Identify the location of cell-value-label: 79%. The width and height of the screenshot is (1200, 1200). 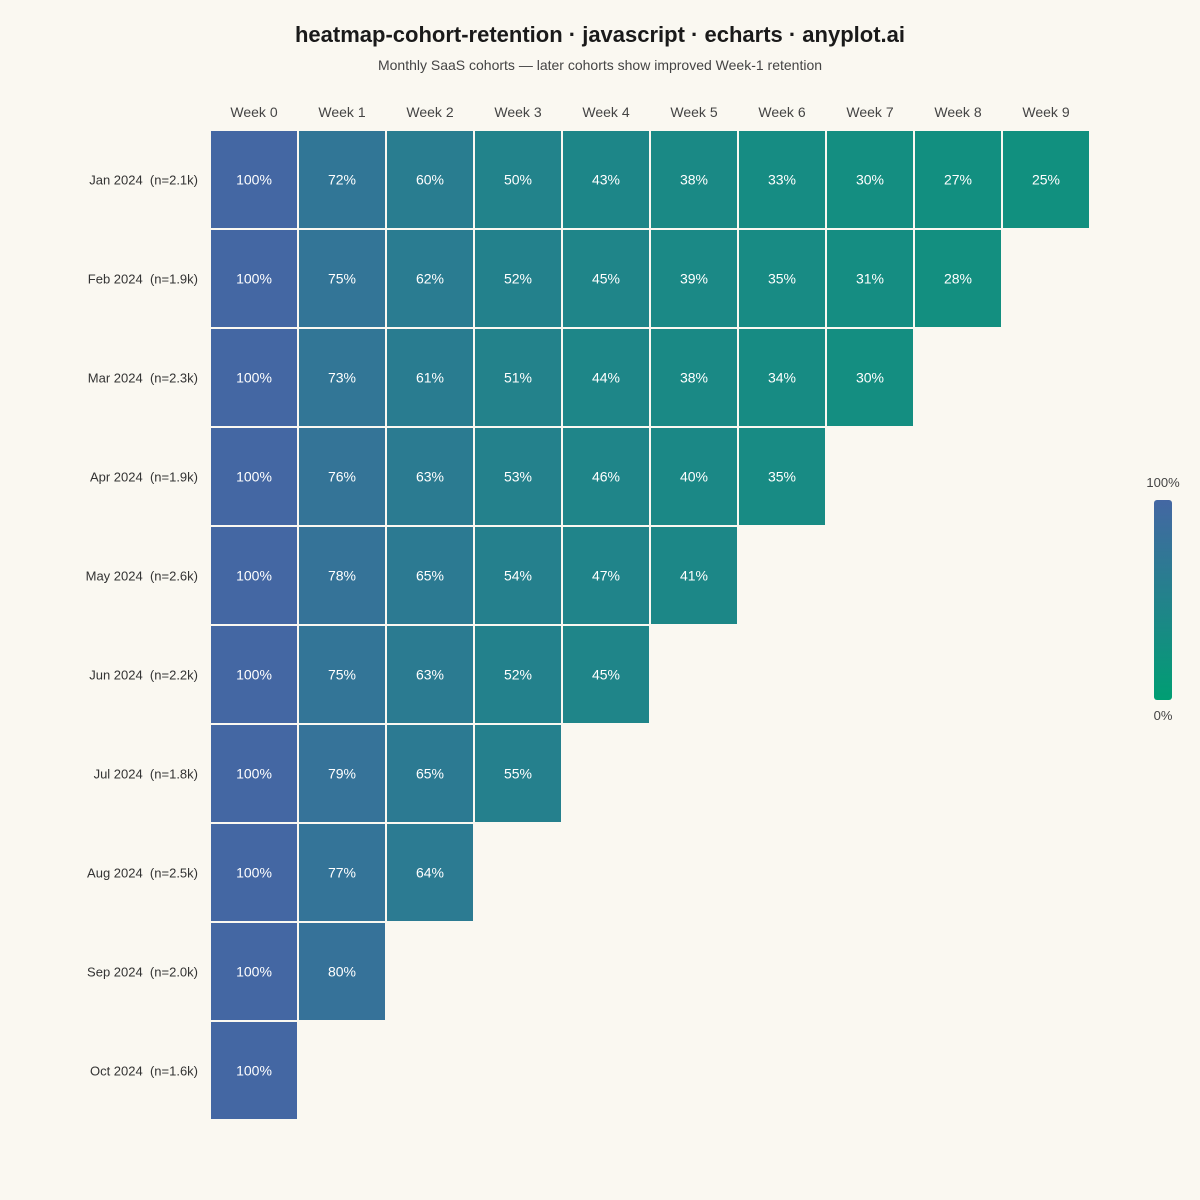
(342, 774).